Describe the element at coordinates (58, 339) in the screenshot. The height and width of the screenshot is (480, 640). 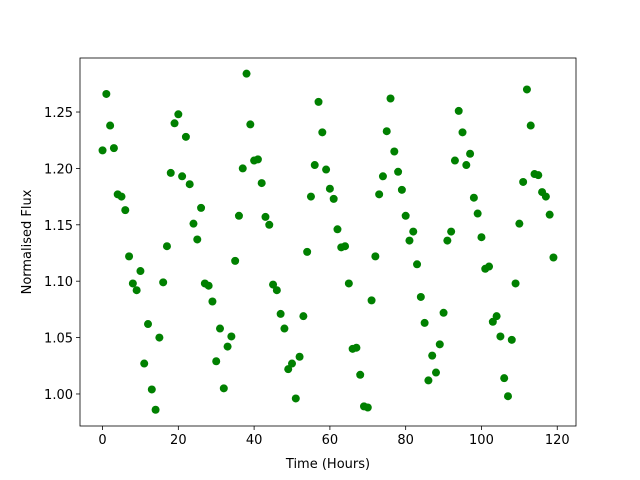
I see `y-tick-label: 1.05` at that location.